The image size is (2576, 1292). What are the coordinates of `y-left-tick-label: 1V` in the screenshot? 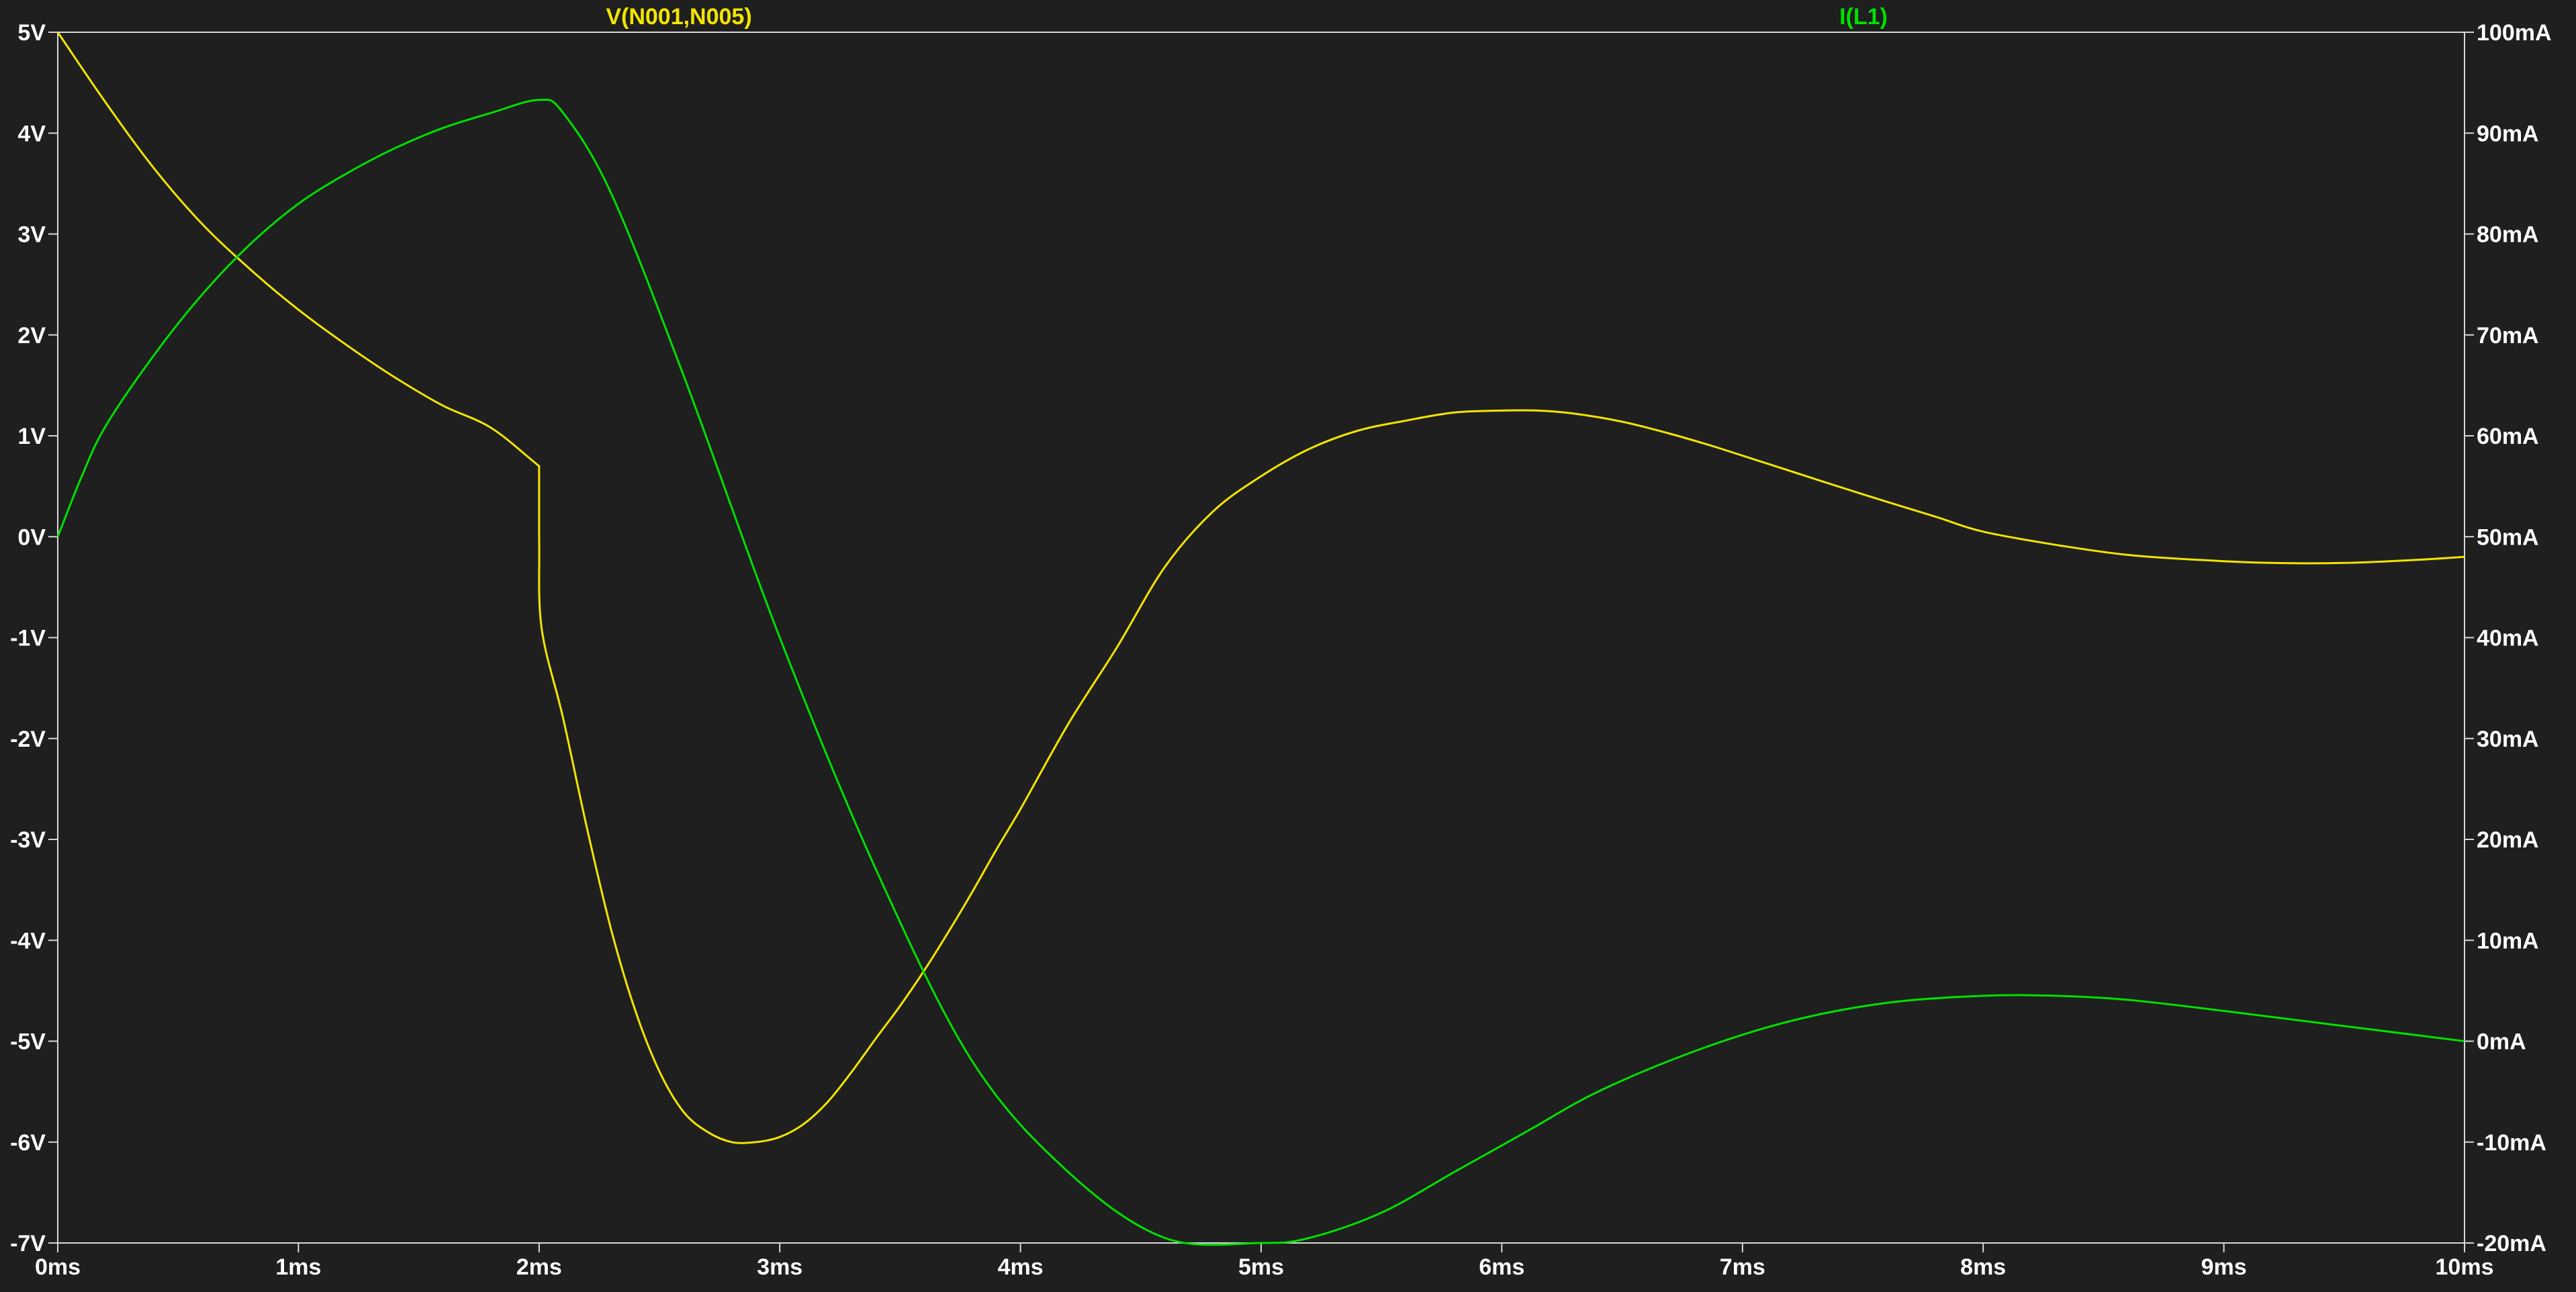 It's located at (31, 436).